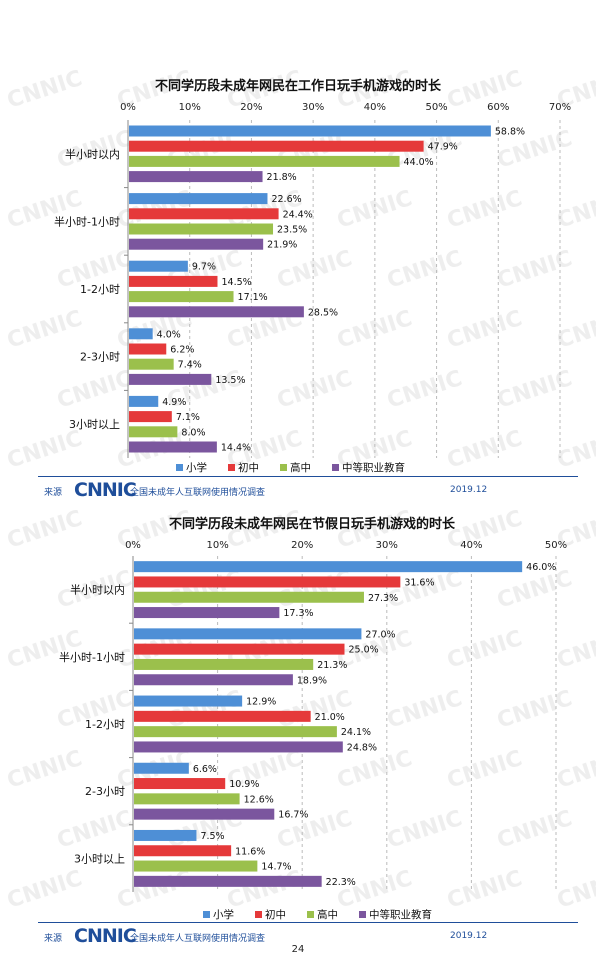 The height and width of the screenshot is (964, 596). Describe the element at coordinates (253, 297) in the screenshot. I see `data-label: 17.1%` at that location.